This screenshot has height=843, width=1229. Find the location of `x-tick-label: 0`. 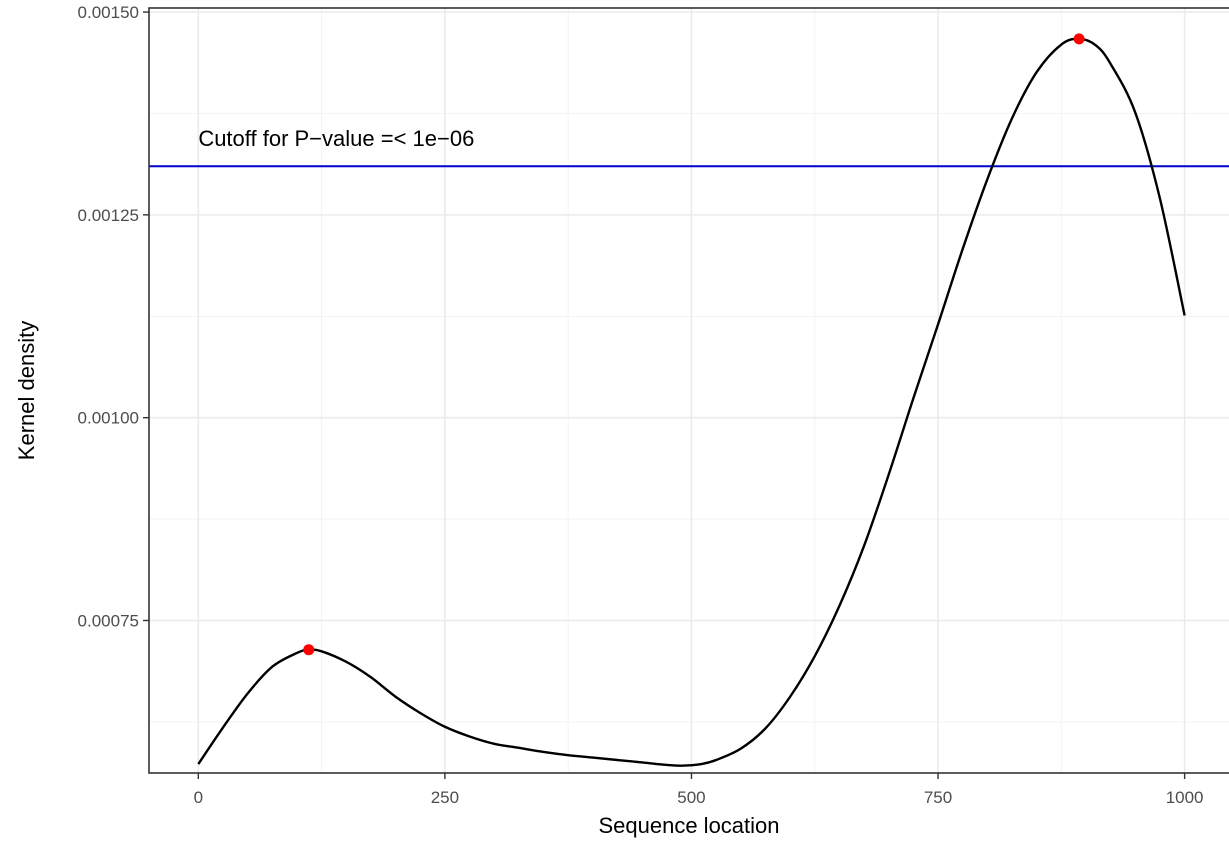

x-tick-label: 0 is located at coordinates (198, 797).